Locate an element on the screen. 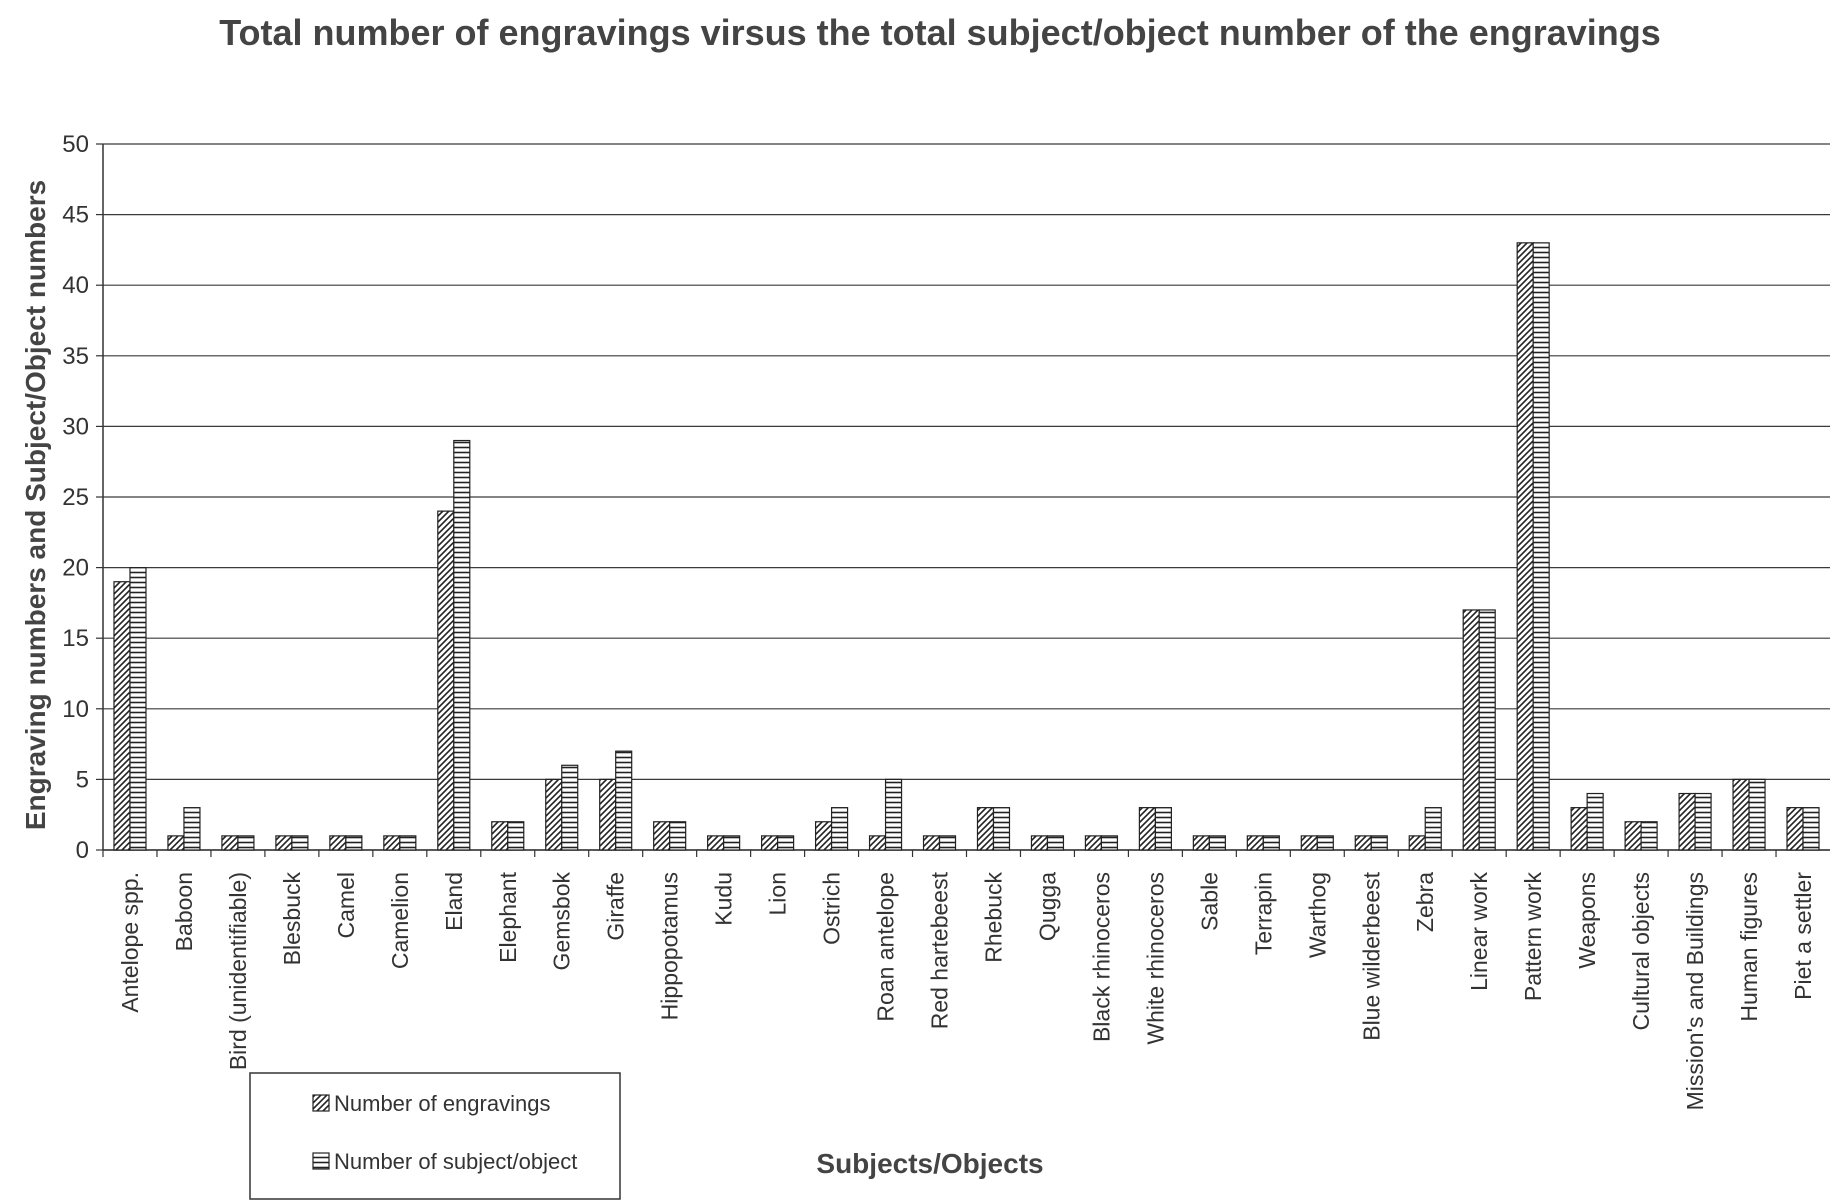  legend-label-subject-object: Number of subject/object is located at coordinates (455, 1161).